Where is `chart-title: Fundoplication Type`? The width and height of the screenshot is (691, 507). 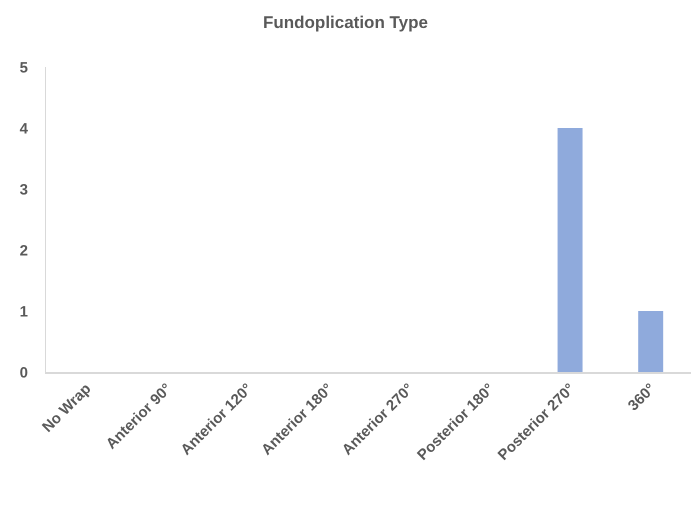
chart-title: Fundoplication Type is located at coordinates (345, 22).